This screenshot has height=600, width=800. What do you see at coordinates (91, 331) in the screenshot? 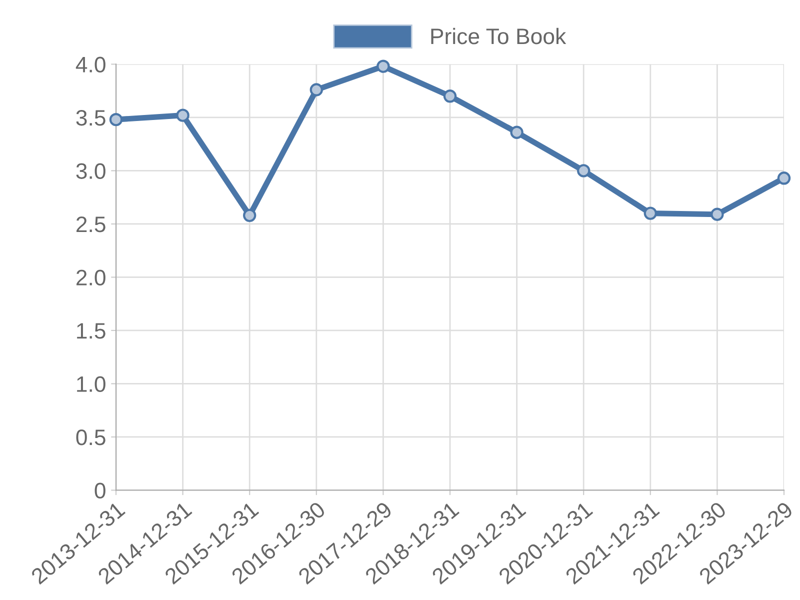
I see `y-tick-label: 1.5` at bounding box center [91, 331].